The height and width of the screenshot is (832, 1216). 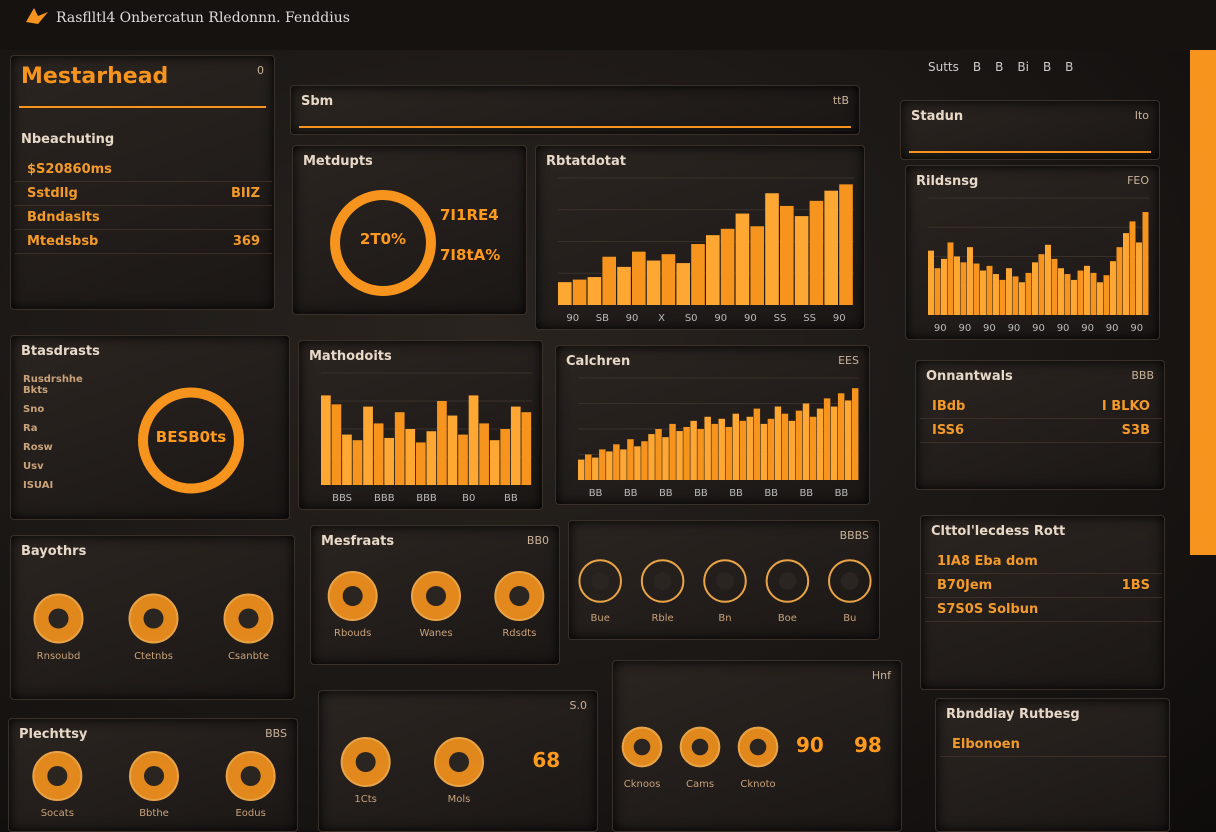 What do you see at coordinates (66, 409) in the screenshot?
I see `row: Sno` at bounding box center [66, 409].